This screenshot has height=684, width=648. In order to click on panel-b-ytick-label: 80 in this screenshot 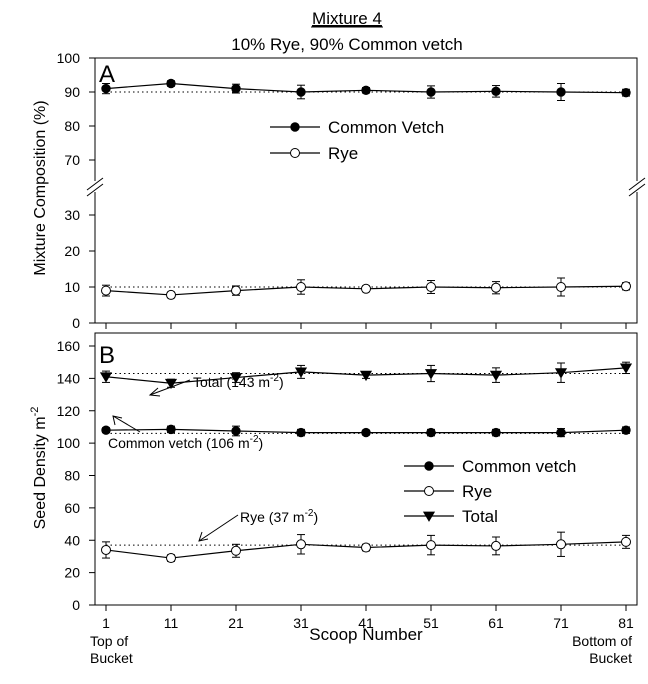, I will do `click(72, 476)`.